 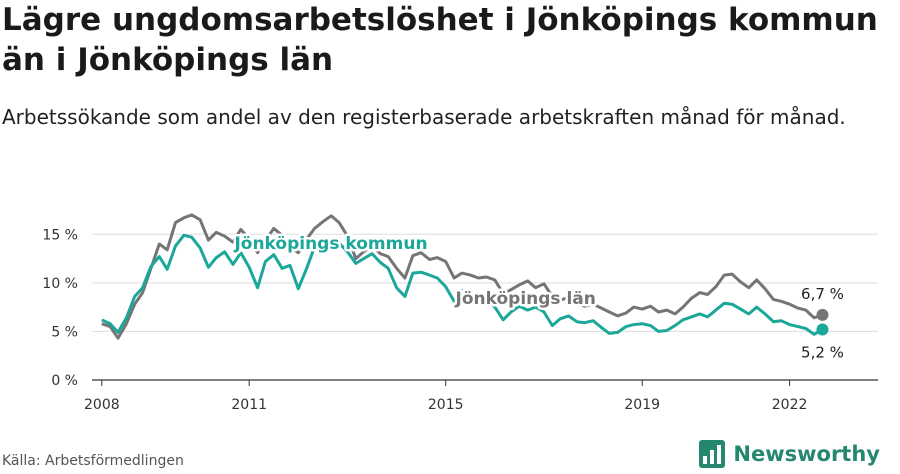 What do you see at coordinates (102, 405) in the screenshot?
I see `x-tick-label: 2008` at bounding box center [102, 405].